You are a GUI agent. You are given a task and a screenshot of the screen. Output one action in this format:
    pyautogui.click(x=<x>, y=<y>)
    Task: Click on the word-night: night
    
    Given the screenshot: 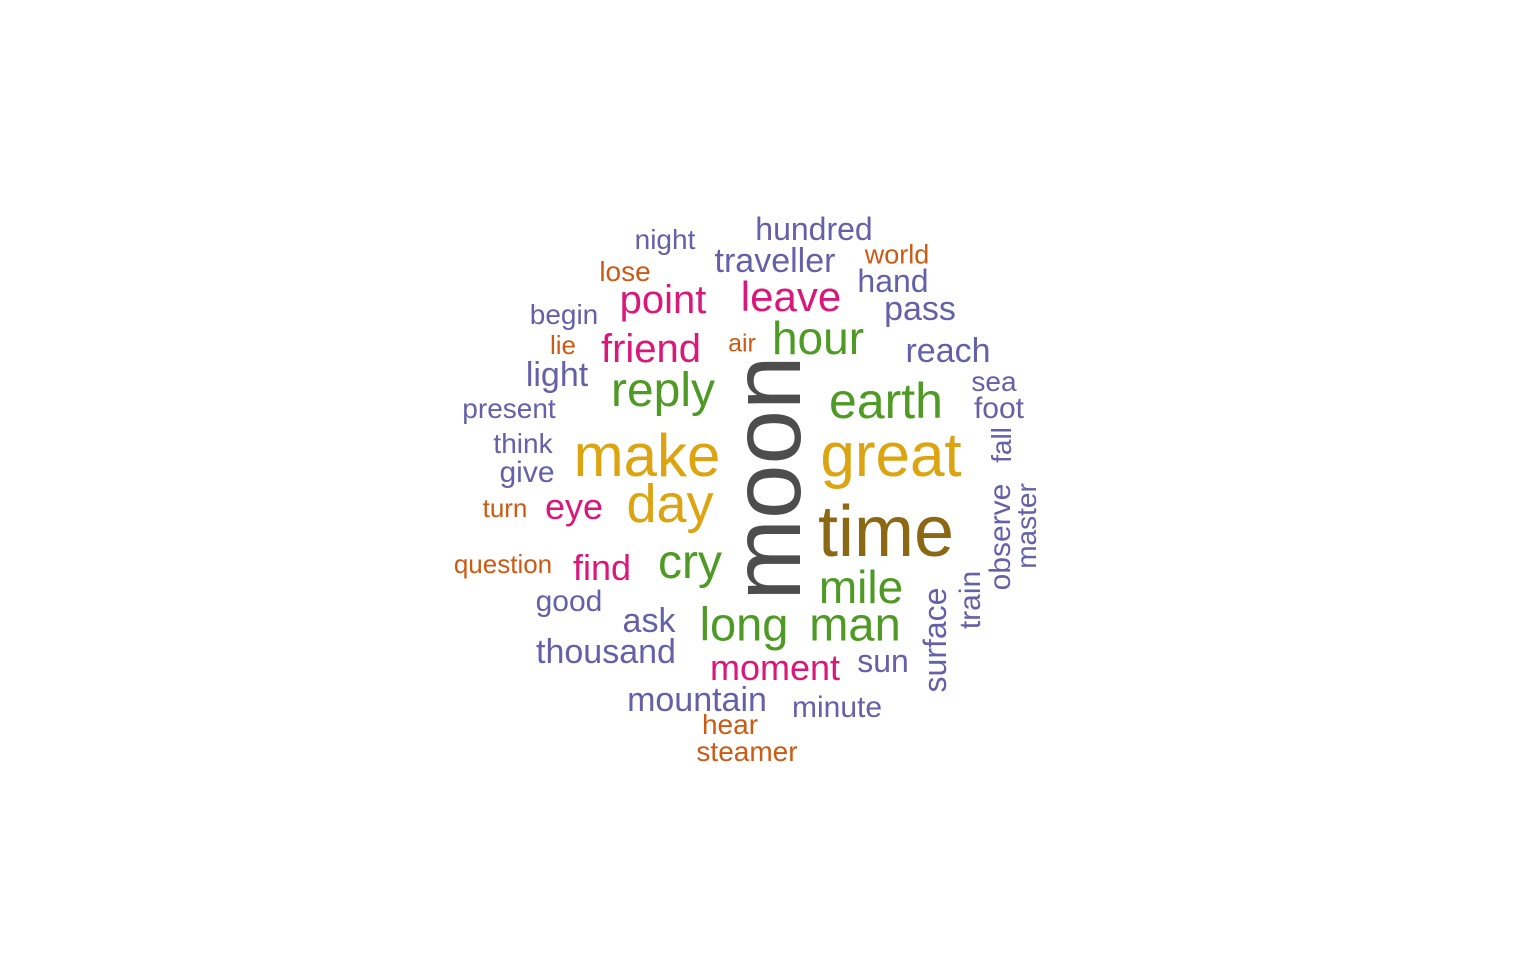 What is the action you would take?
    pyautogui.click(x=665, y=239)
    